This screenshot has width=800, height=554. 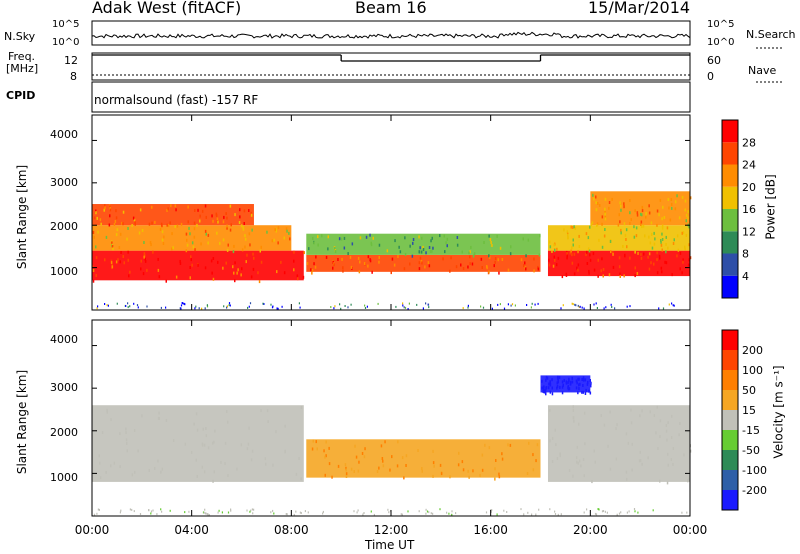 I want to click on xaxis-tick-label: 20:00, so click(x=590, y=530).